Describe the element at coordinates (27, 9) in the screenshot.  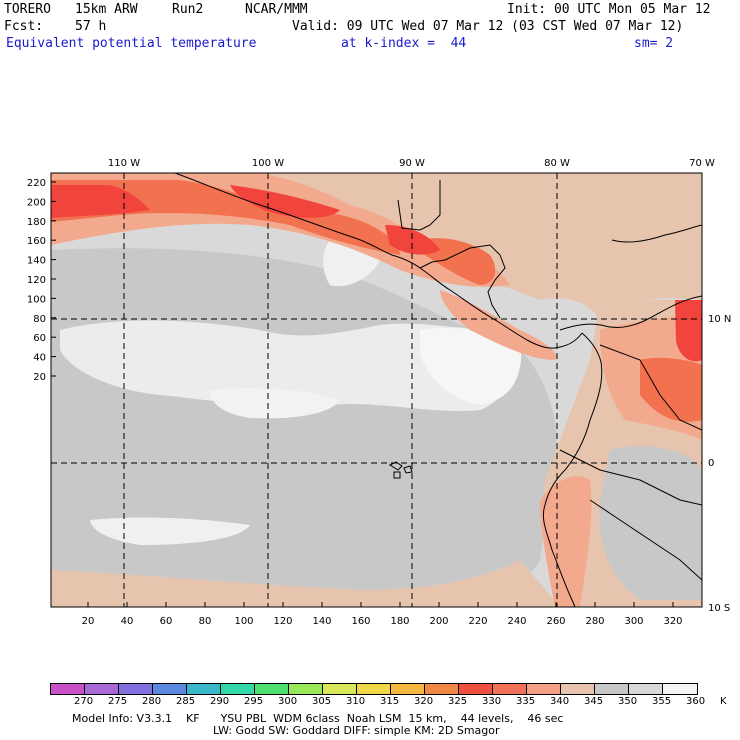
I see `model-name: TORERO` at that location.